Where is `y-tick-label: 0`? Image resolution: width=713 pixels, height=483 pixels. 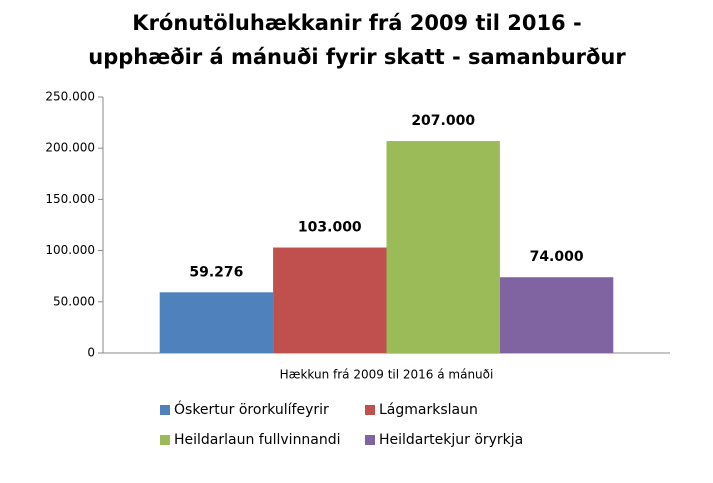
y-tick-label: 0 is located at coordinates (91, 353).